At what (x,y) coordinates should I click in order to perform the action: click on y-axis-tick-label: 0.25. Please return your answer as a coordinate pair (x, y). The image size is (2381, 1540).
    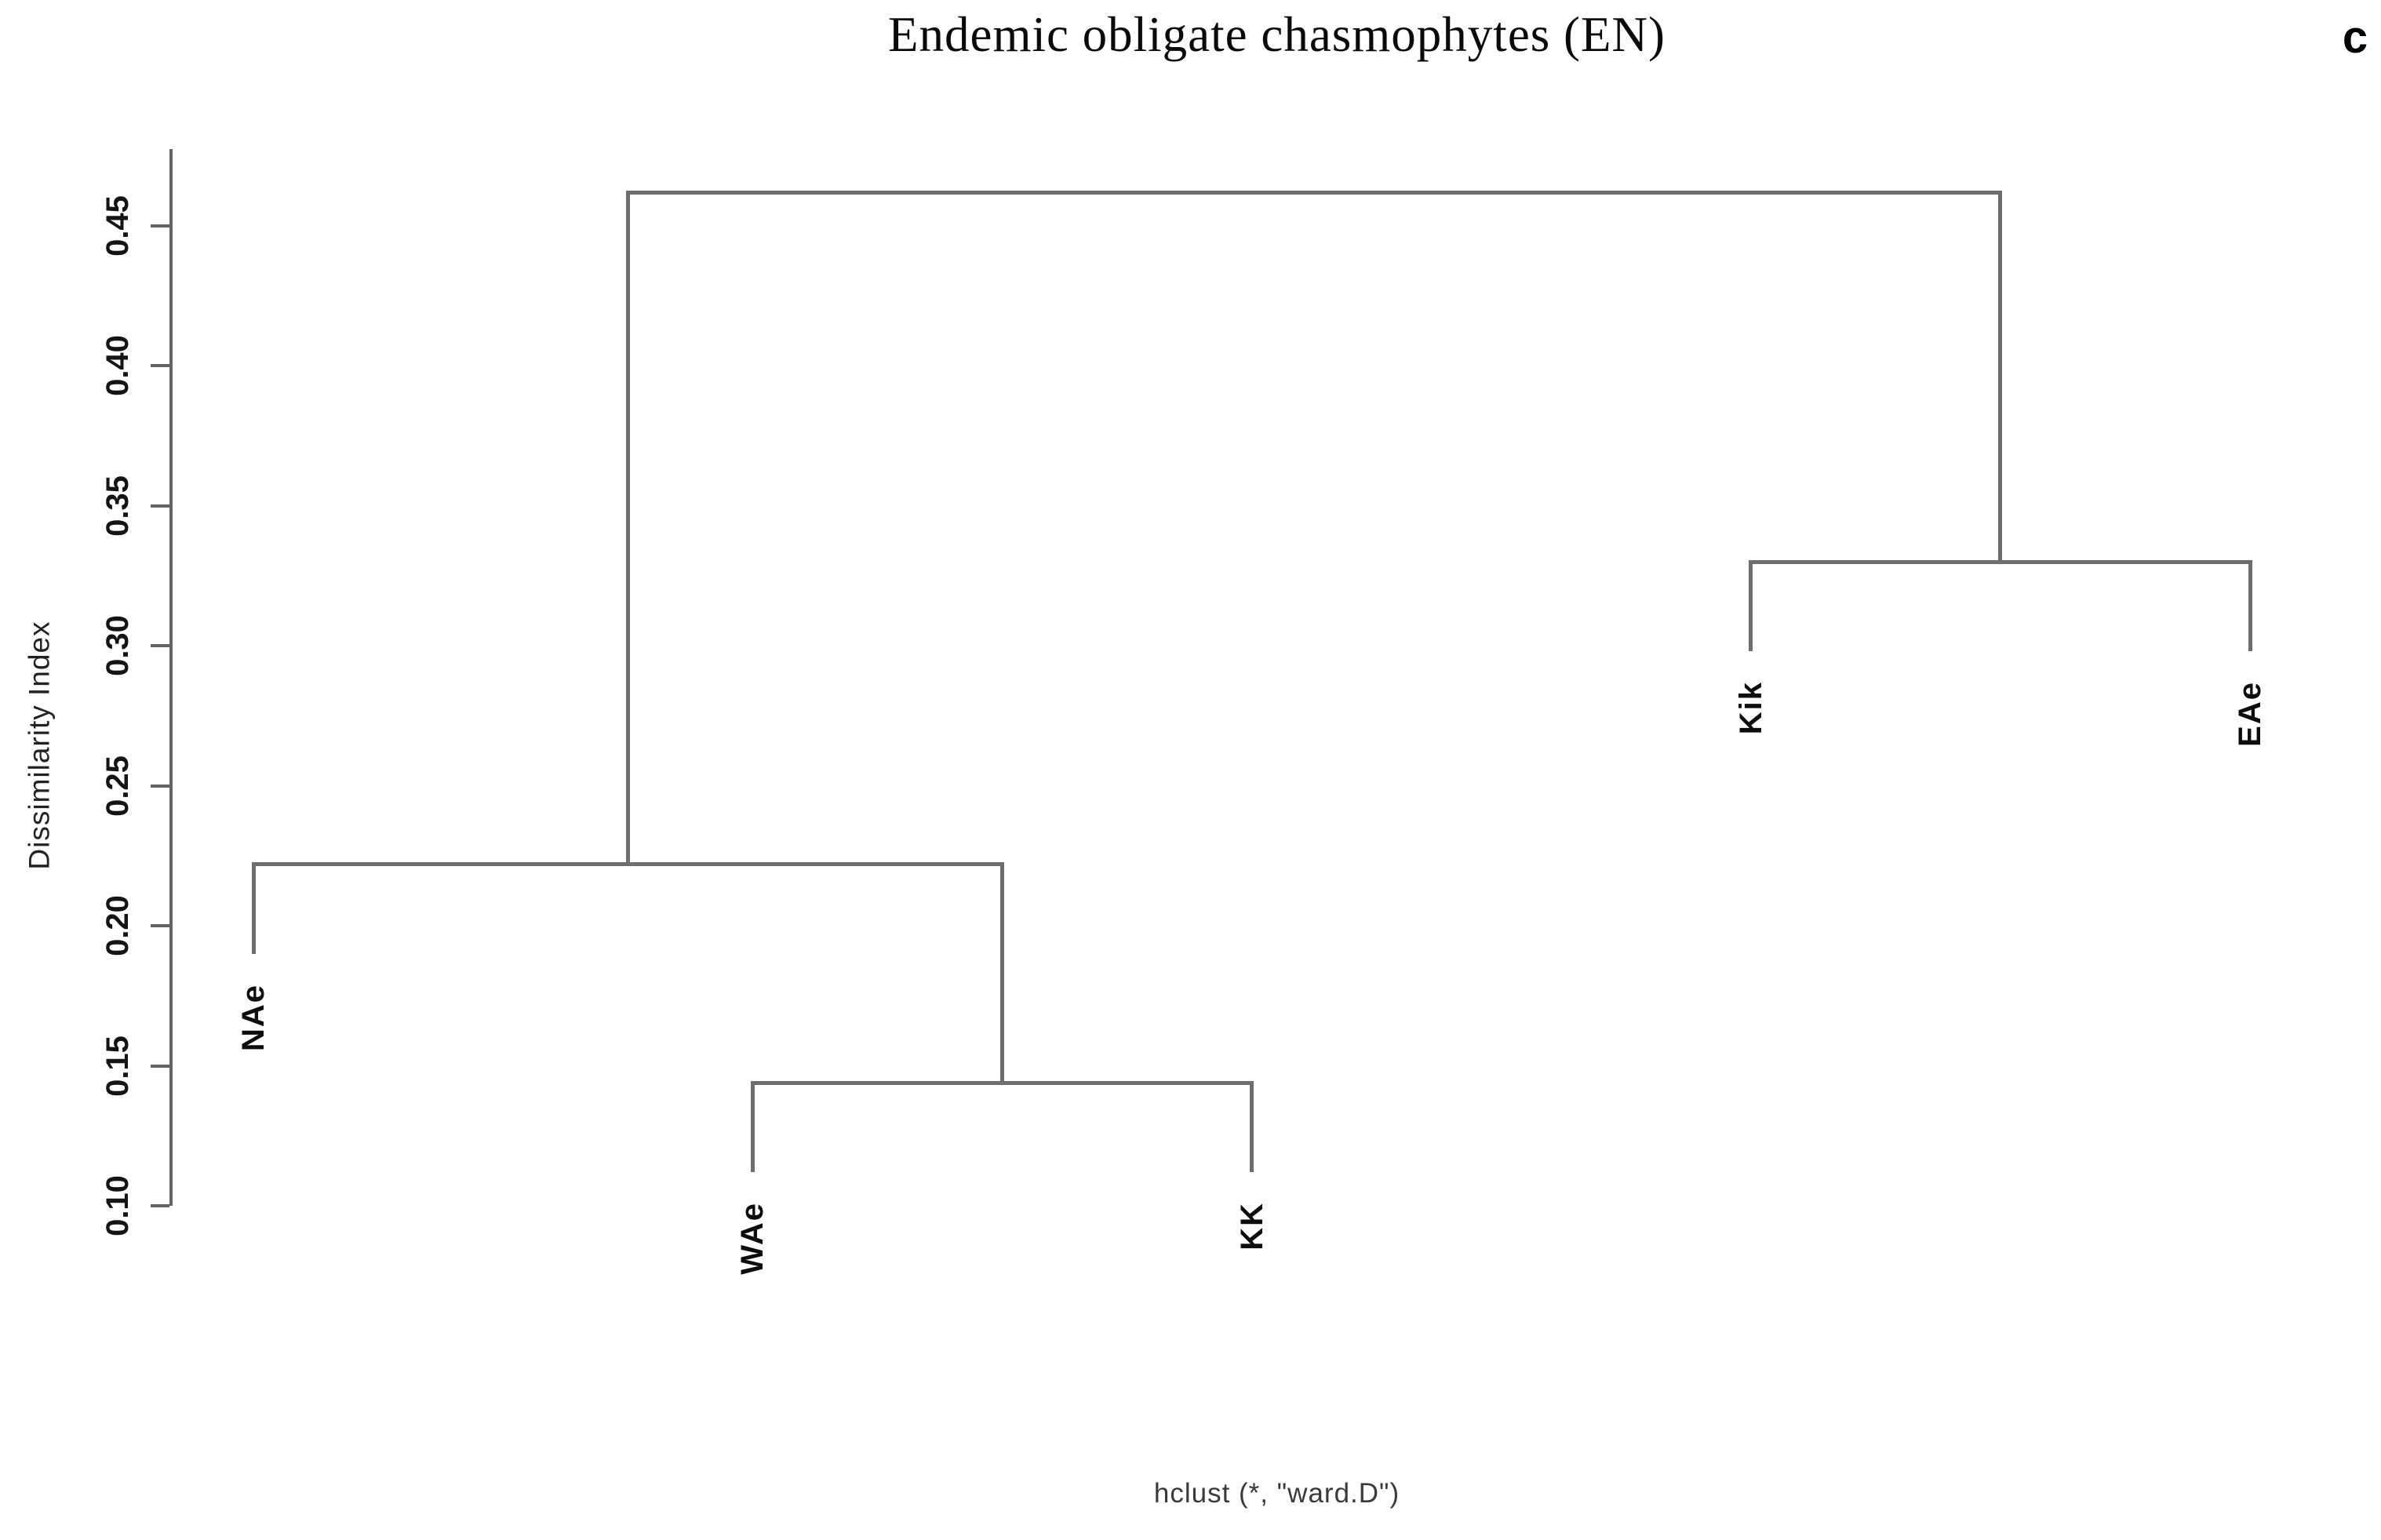
    Looking at the image, I should click on (118, 786).